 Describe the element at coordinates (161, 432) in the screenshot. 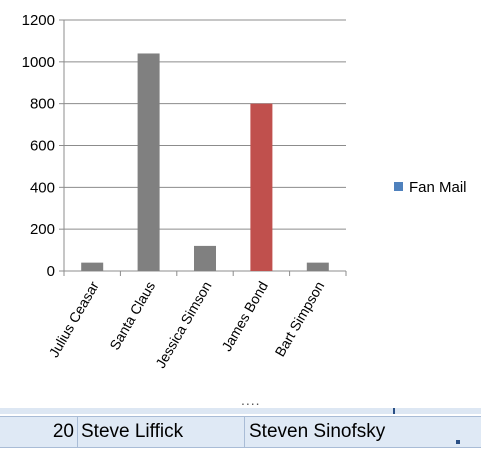

I see `name-cell-a: Steve Liffick` at that location.